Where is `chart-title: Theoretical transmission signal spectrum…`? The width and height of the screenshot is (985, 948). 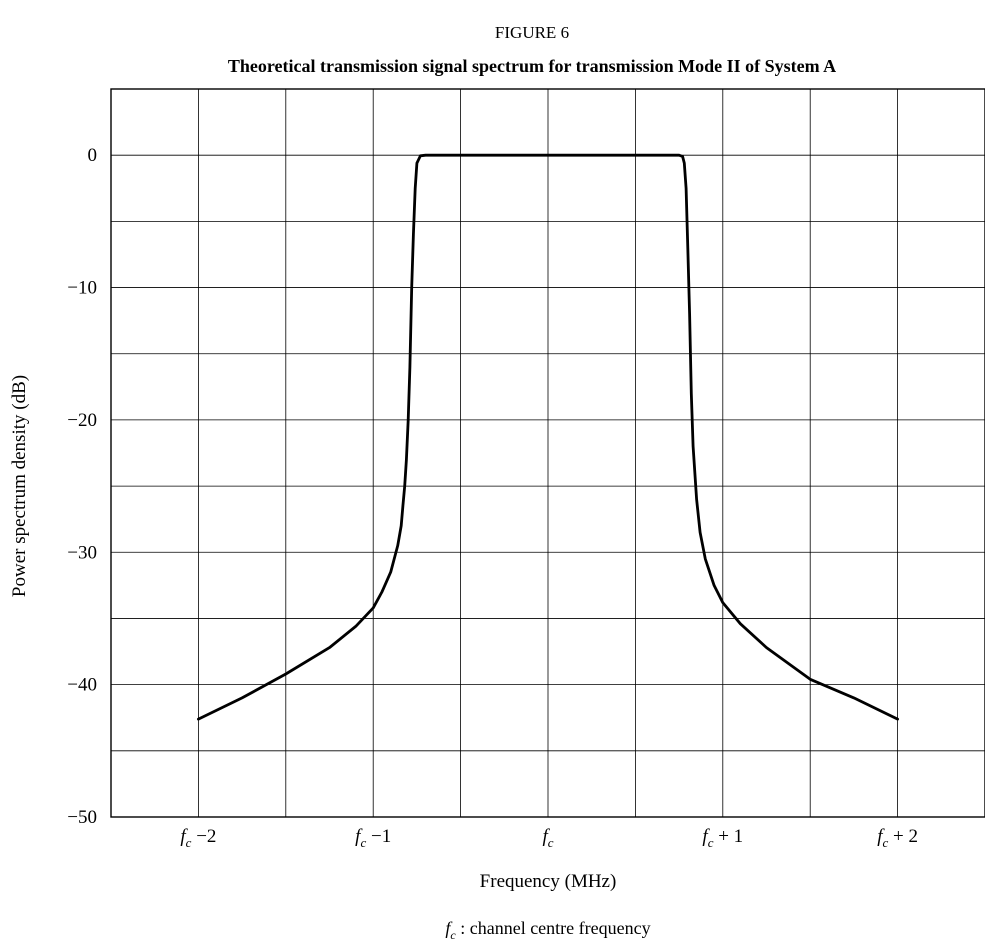
chart-title: Theoretical transmission signal spectrum… is located at coordinates (532, 66).